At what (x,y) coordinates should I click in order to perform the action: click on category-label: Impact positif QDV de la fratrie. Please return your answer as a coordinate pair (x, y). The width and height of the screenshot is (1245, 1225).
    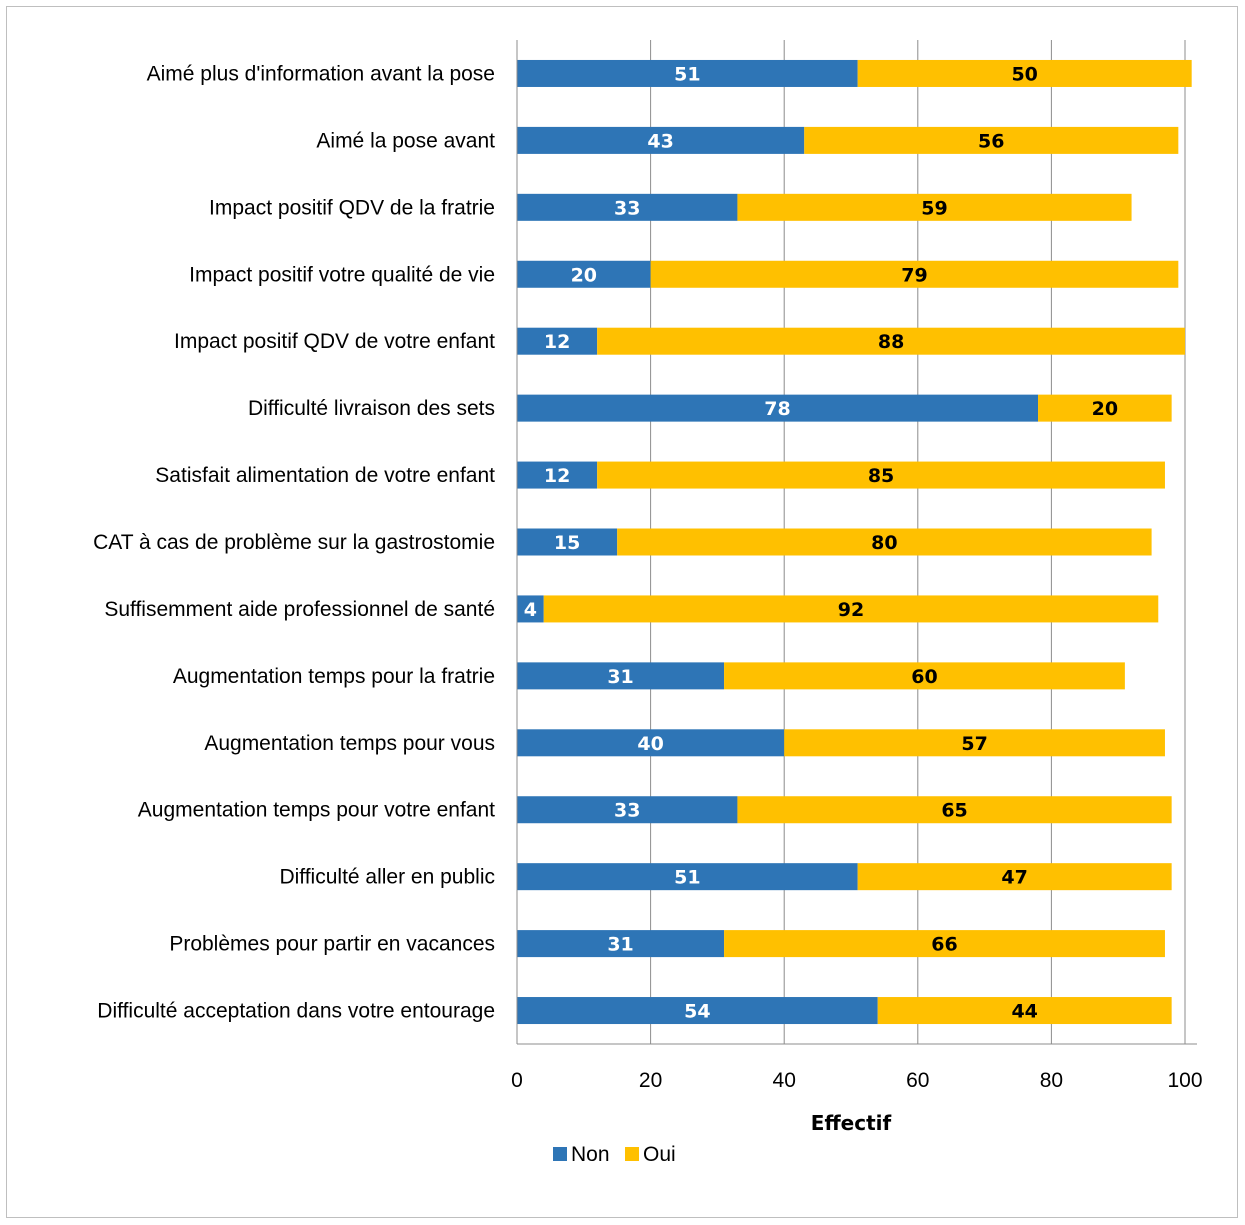
    Looking at the image, I should click on (352, 207).